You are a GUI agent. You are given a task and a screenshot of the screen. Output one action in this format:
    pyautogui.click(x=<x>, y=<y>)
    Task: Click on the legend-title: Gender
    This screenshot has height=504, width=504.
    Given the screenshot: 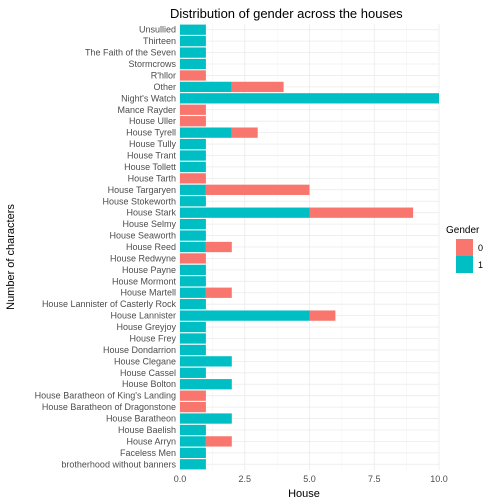 What is the action you would take?
    pyautogui.click(x=463, y=230)
    